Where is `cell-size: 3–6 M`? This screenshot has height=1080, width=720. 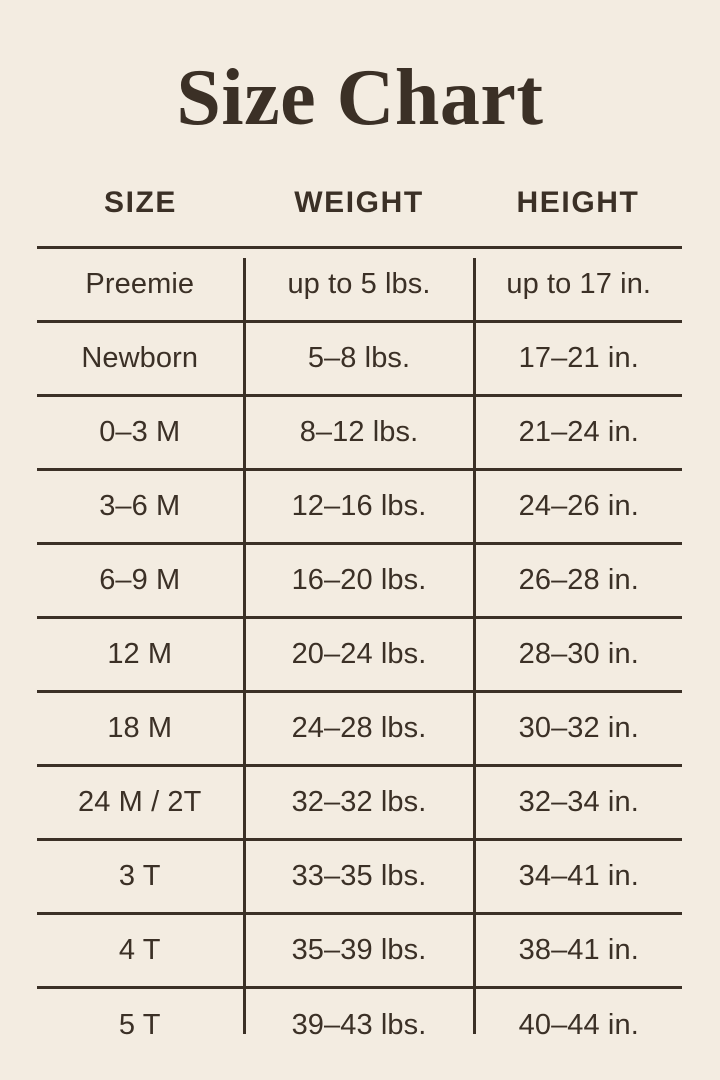 cell-size: 3–6 M is located at coordinates (140, 506).